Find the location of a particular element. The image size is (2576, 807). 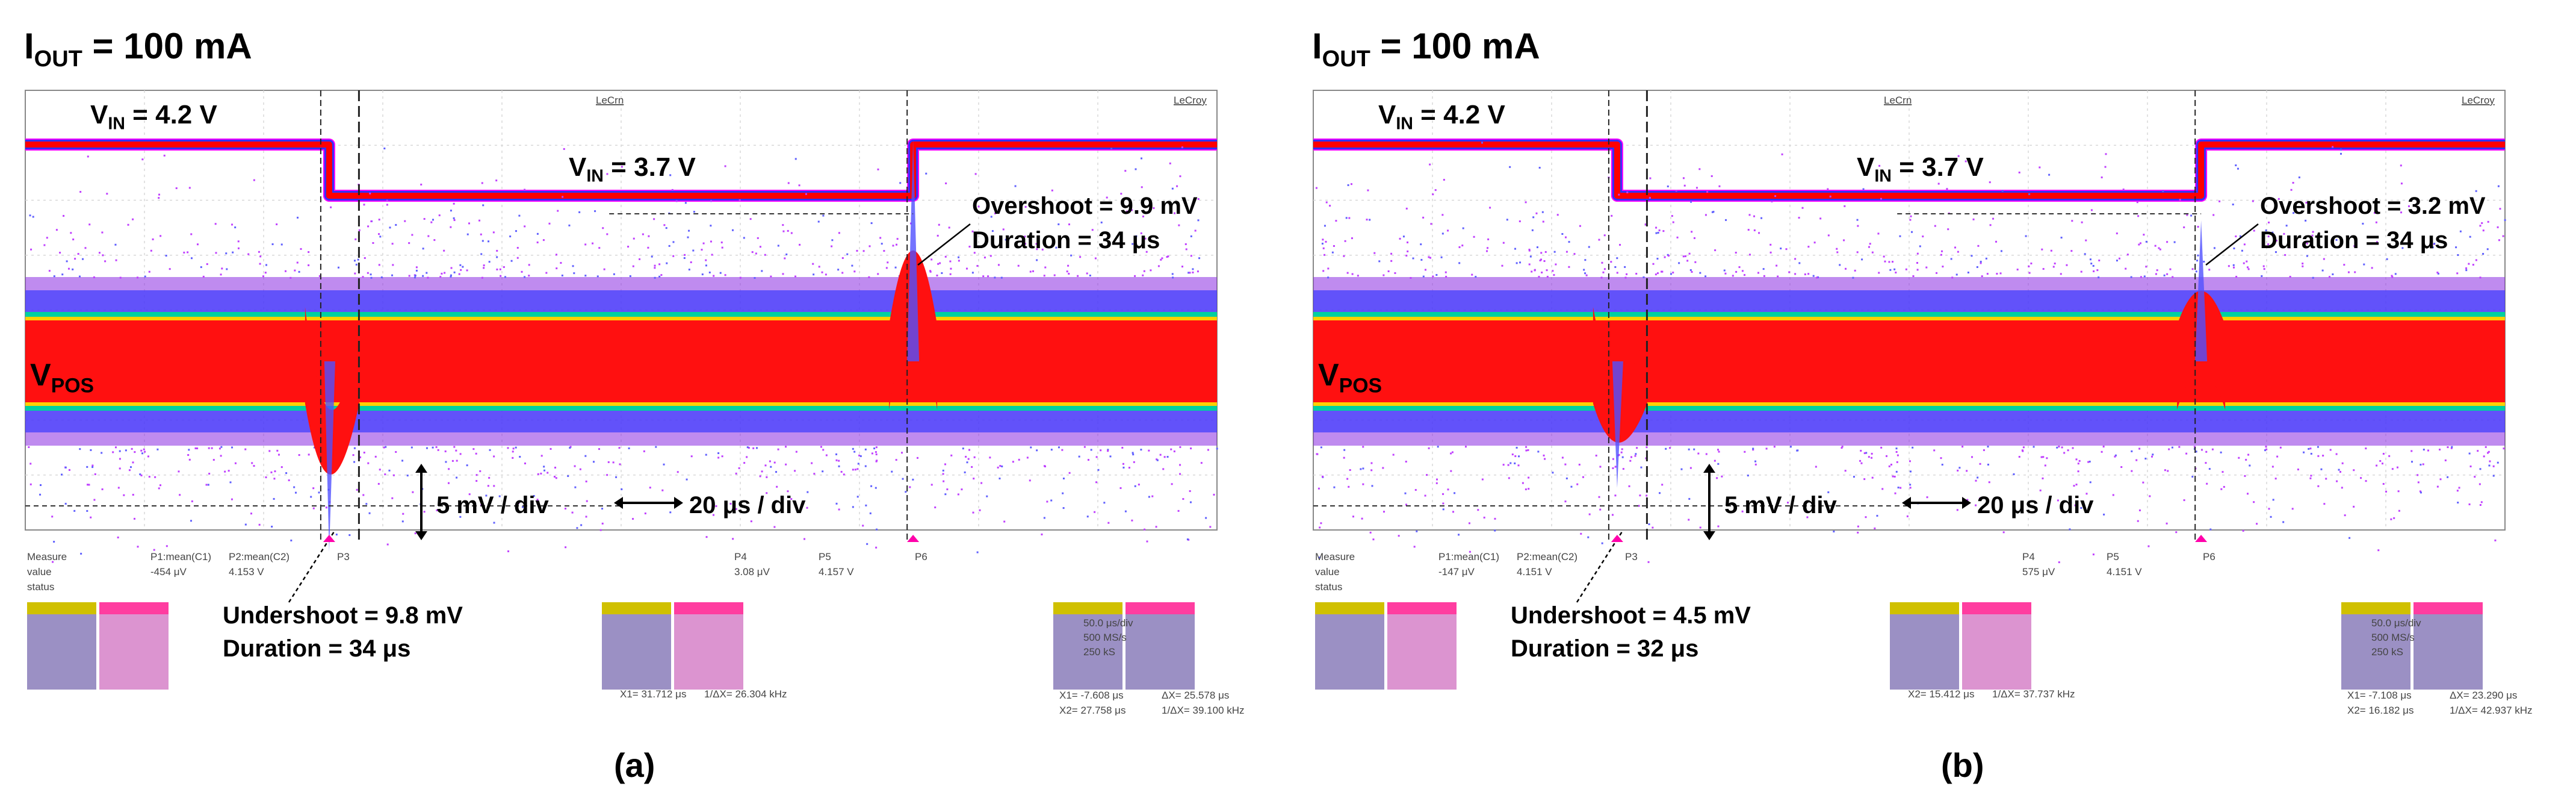

measure-row-label: value is located at coordinates (1327, 572).